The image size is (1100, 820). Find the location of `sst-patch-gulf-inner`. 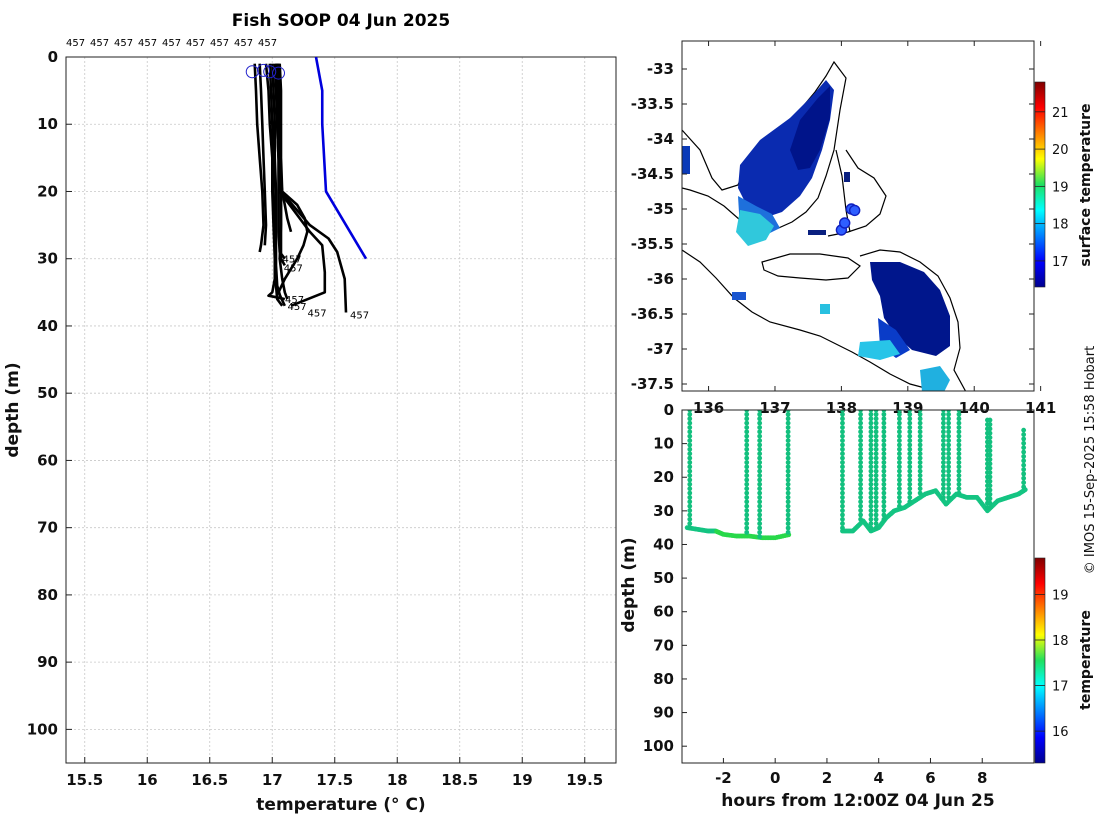

sst-patch-gulf-inner is located at coordinates (810, 128).